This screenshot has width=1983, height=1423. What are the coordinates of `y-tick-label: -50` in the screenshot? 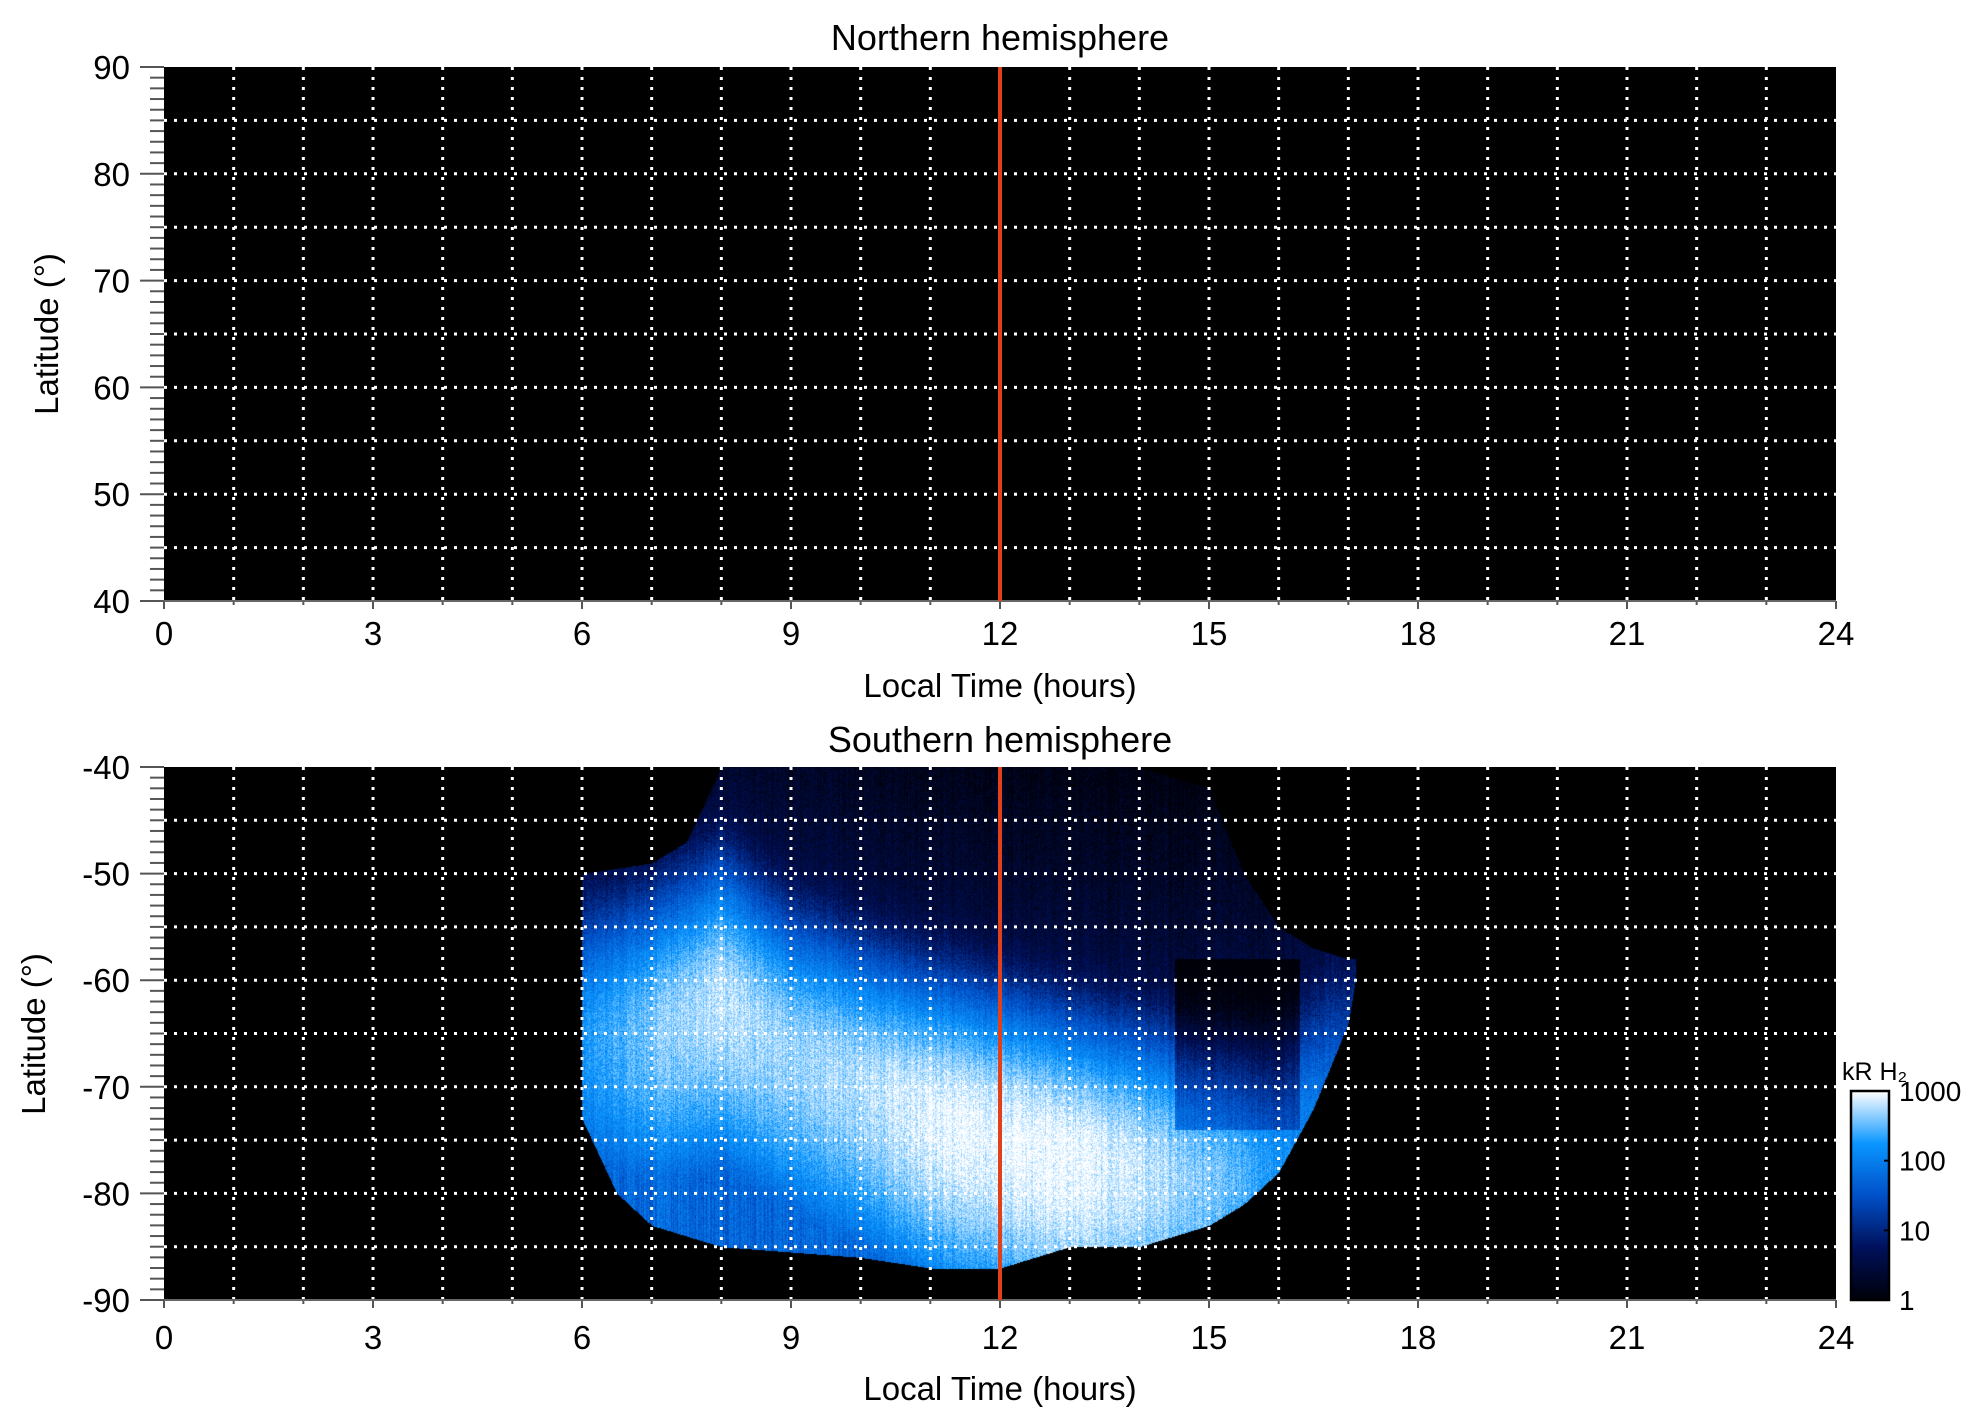 It's located at (106, 874).